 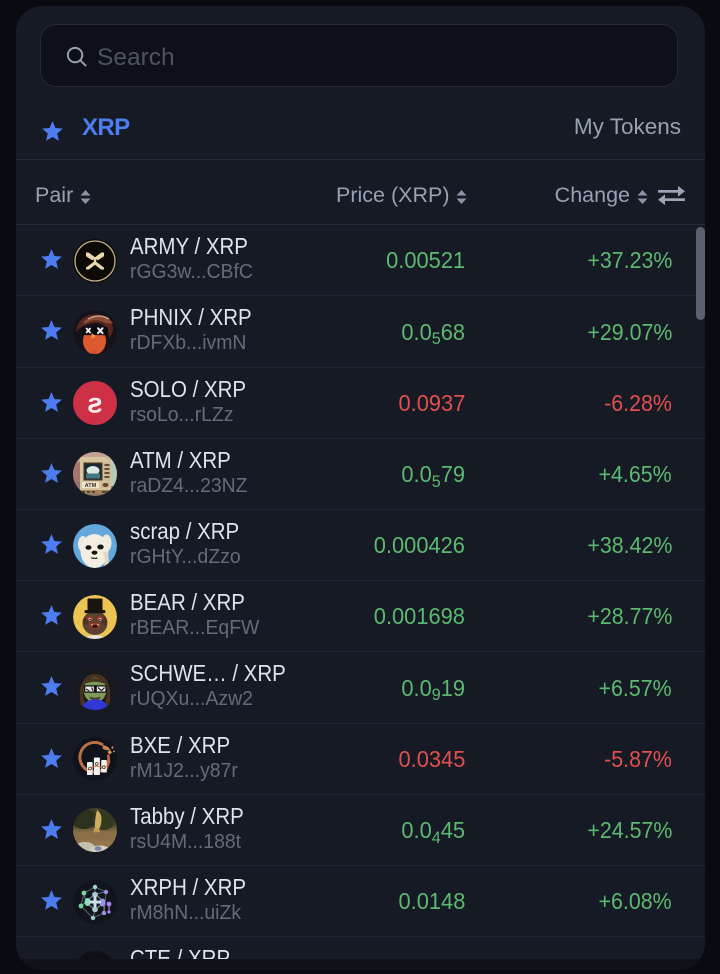 I want to click on svg-text: s, so click(x=95, y=403).